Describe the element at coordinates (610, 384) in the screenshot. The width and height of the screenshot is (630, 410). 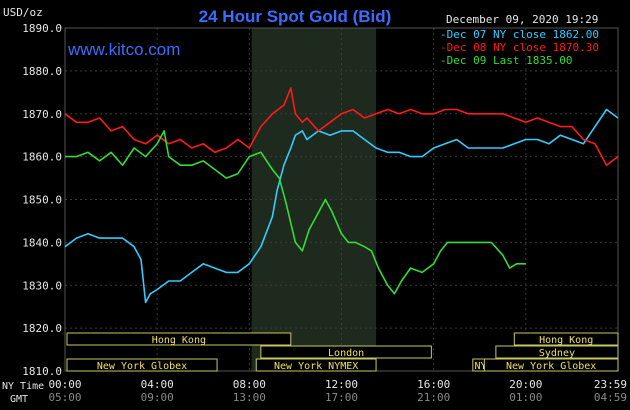
I see `x-tick-label-ny: 23:59` at that location.